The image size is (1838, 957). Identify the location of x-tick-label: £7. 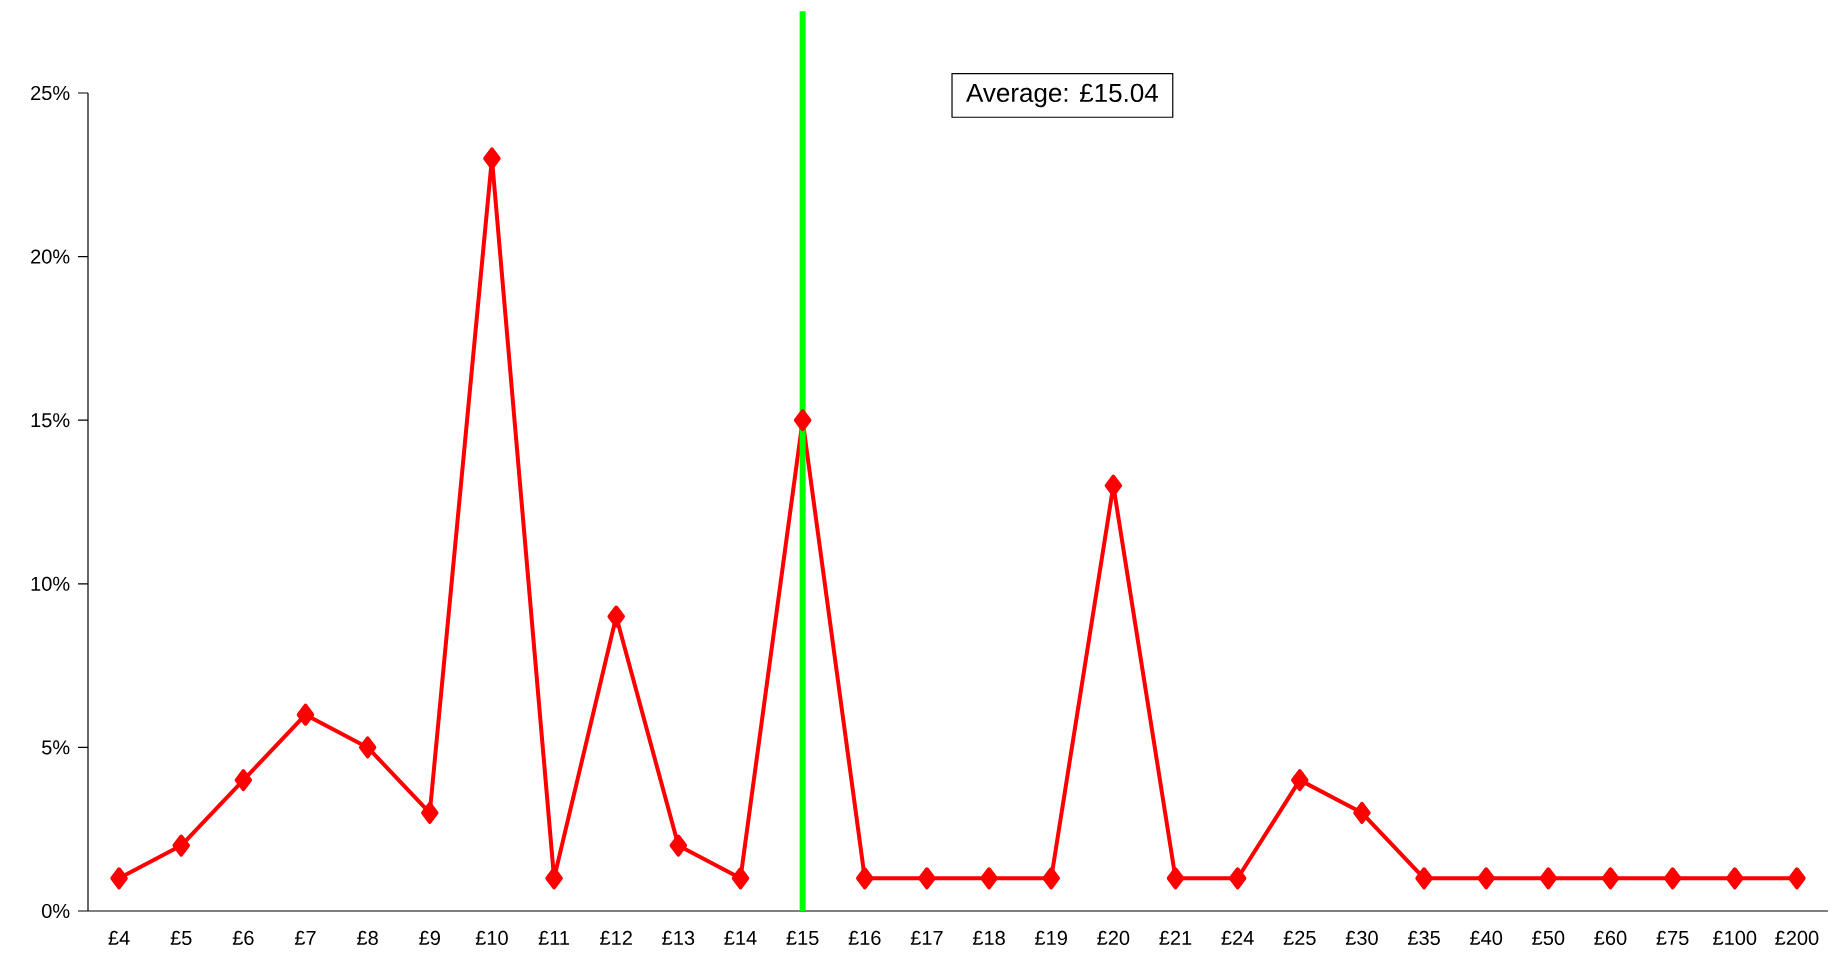
(305, 937).